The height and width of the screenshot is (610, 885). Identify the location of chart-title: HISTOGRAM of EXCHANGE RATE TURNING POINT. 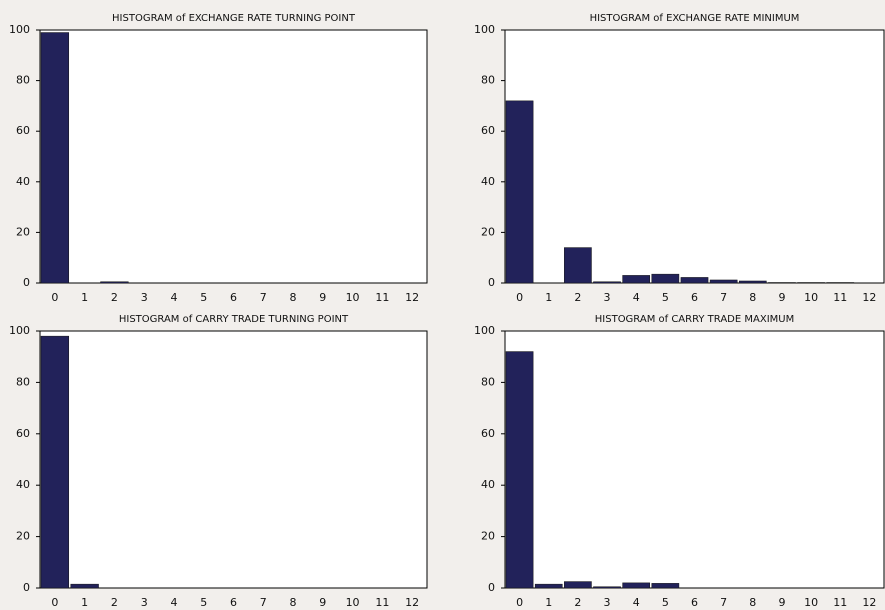
(234, 18).